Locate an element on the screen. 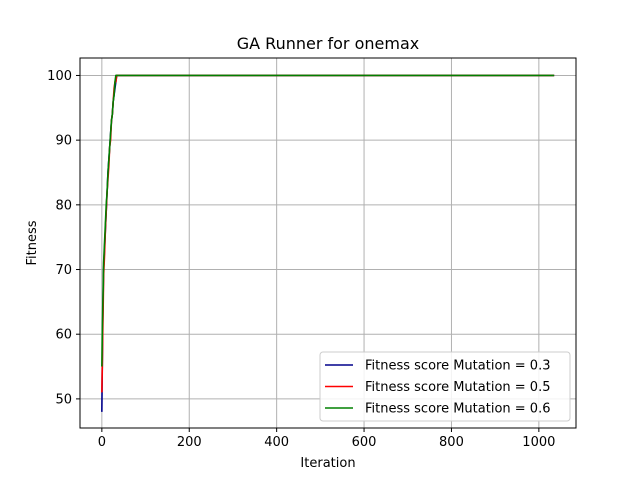 This screenshot has height=480, width=640. y-tick-label: 50 is located at coordinates (63, 399).